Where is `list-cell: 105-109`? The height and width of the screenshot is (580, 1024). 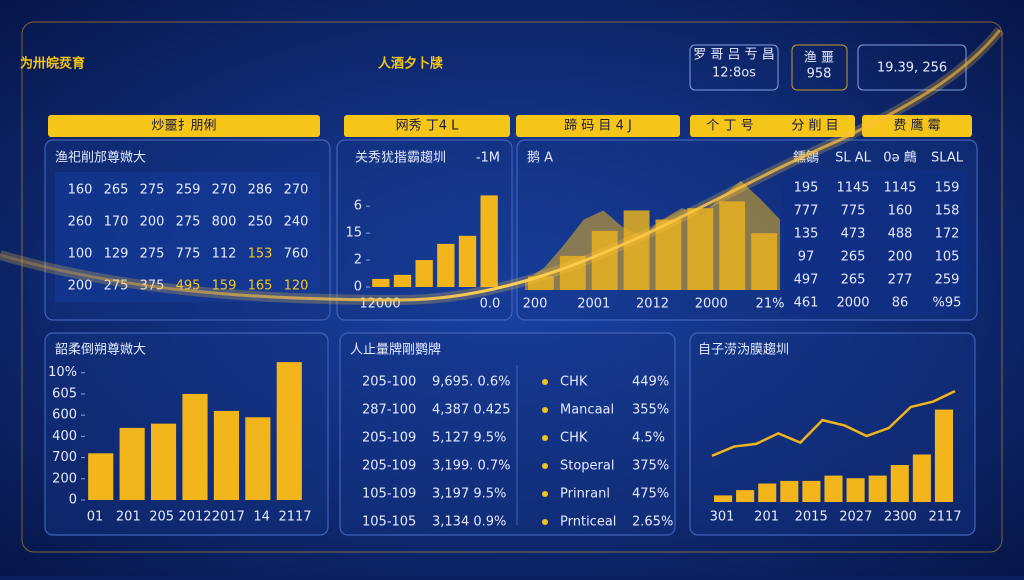 list-cell: 105-109 is located at coordinates (389, 494).